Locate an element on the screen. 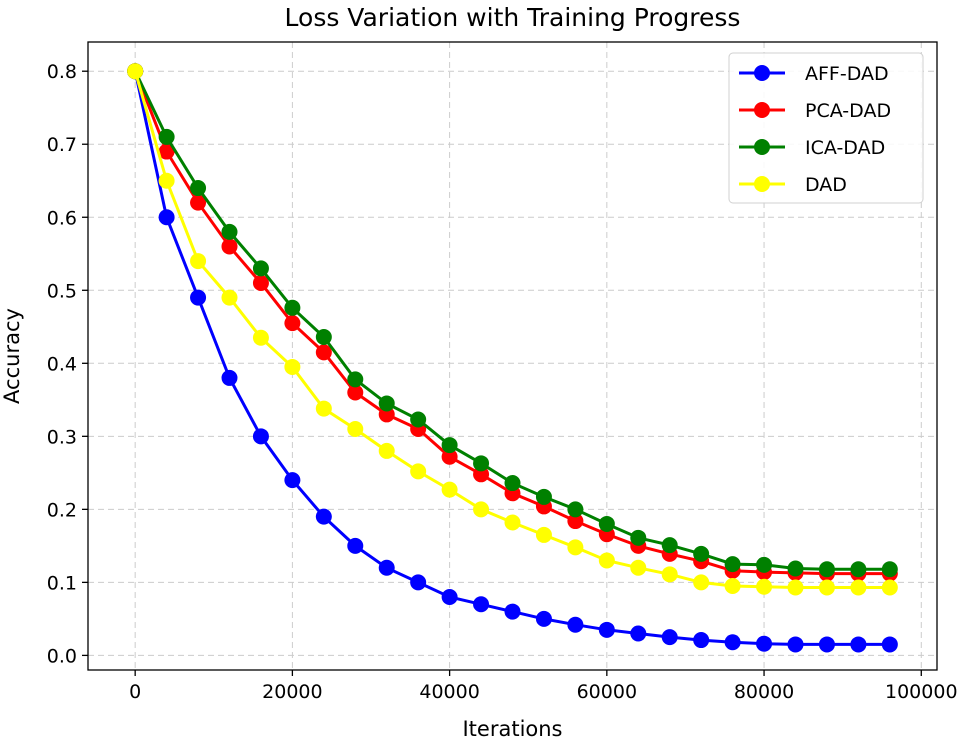 The height and width of the screenshot is (746, 974). legend-box is located at coordinates (826, 128).